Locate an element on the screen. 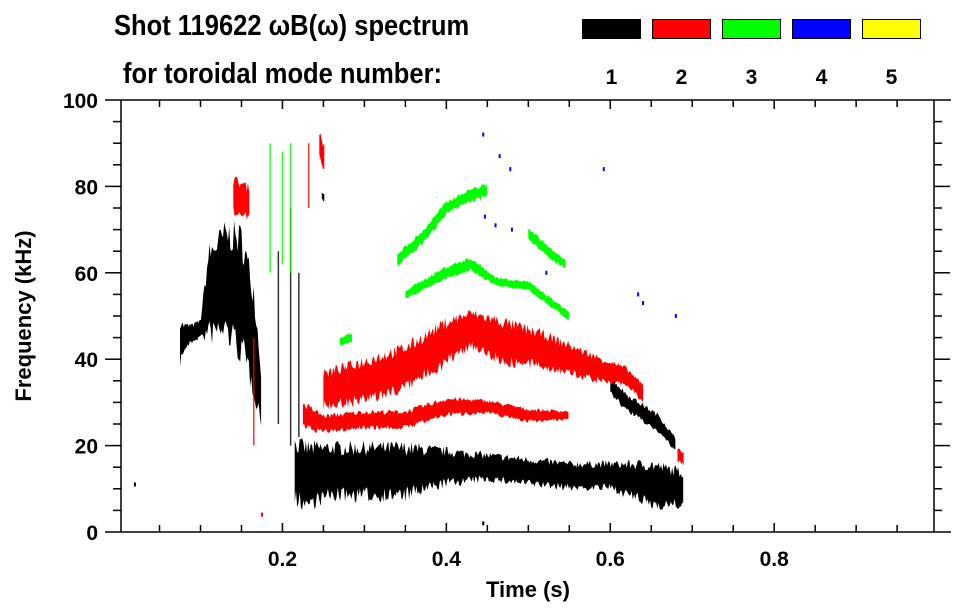 The height and width of the screenshot is (615, 963). x-axis-label: Time (s) is located at coordinates (528, 589).